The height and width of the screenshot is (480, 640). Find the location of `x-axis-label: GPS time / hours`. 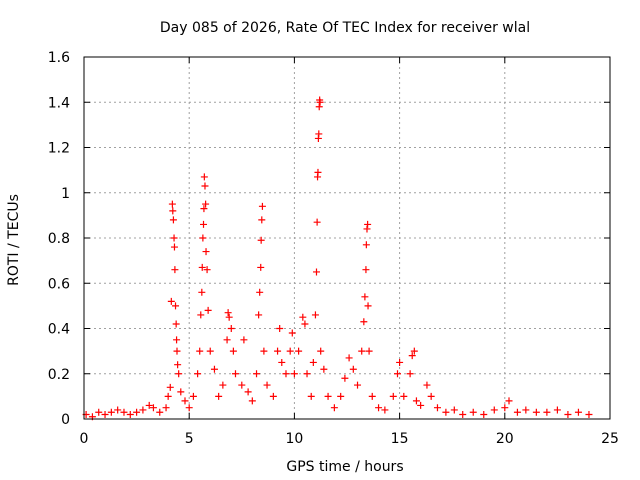

x-axis-label: GPS time / hours is located at coordinates (344, 467).